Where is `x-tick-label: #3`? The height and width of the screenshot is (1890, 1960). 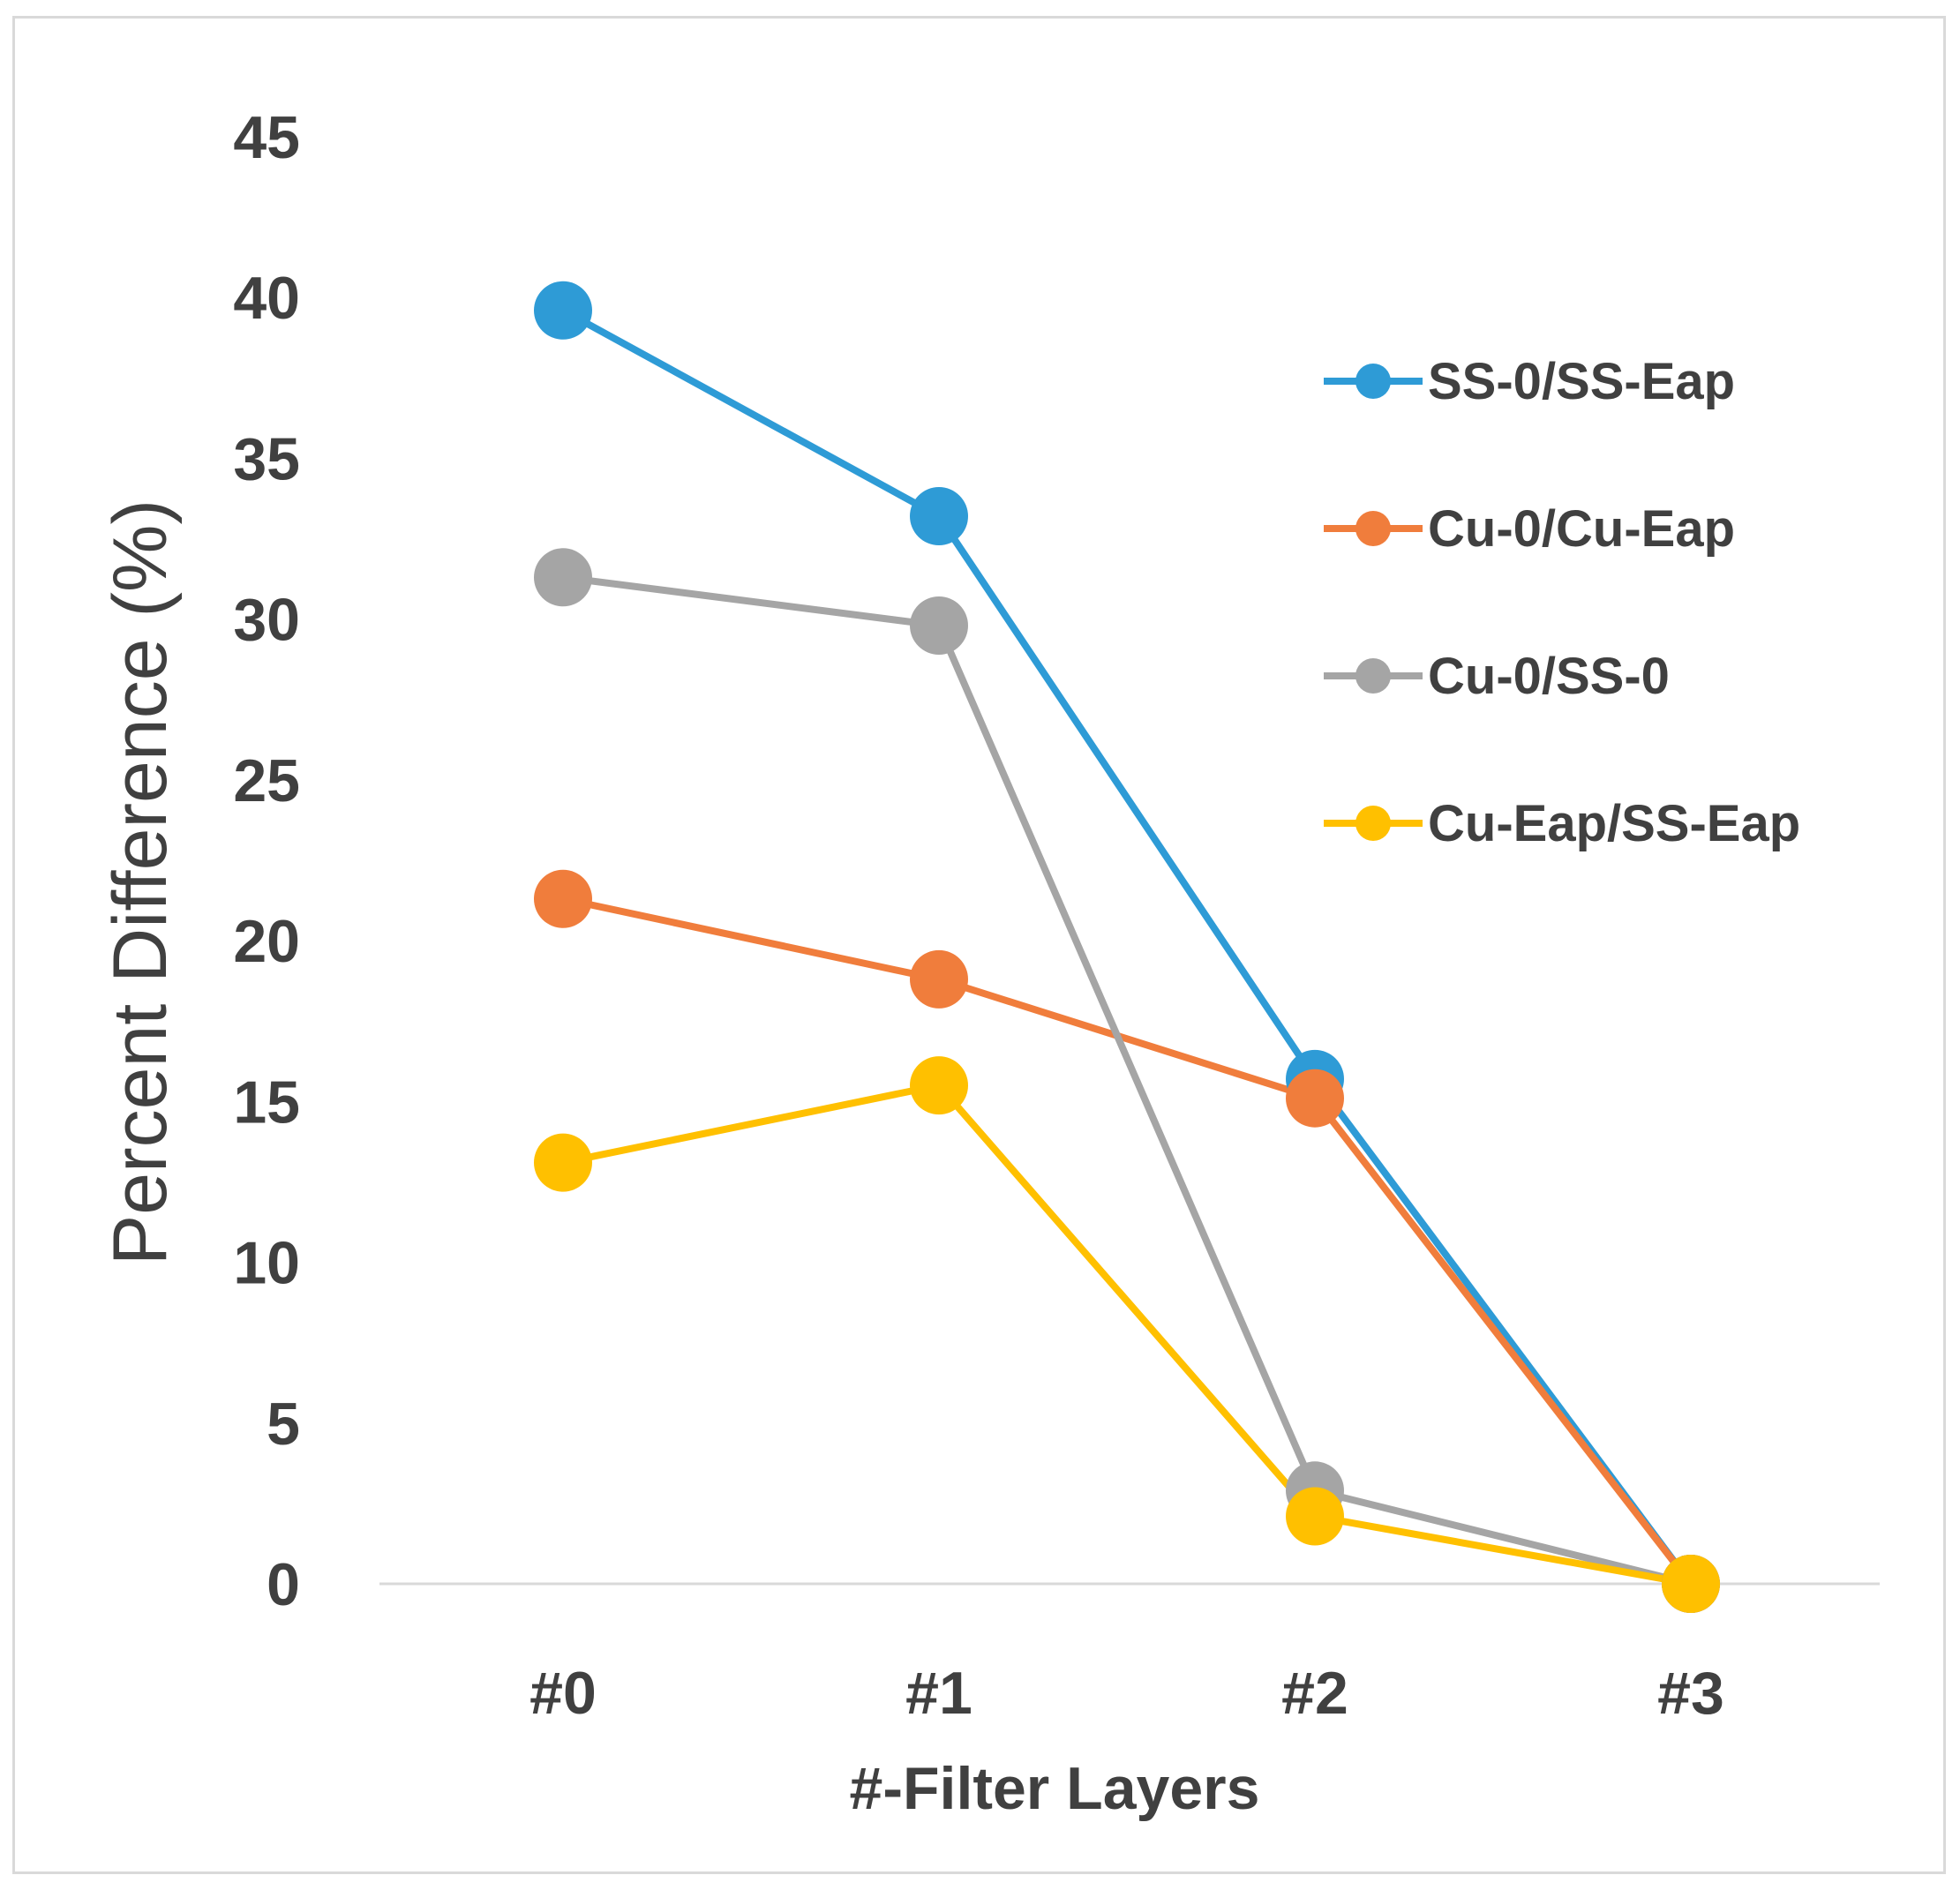 x-tick-label: #3 is located at coordinates (1691, 1693).